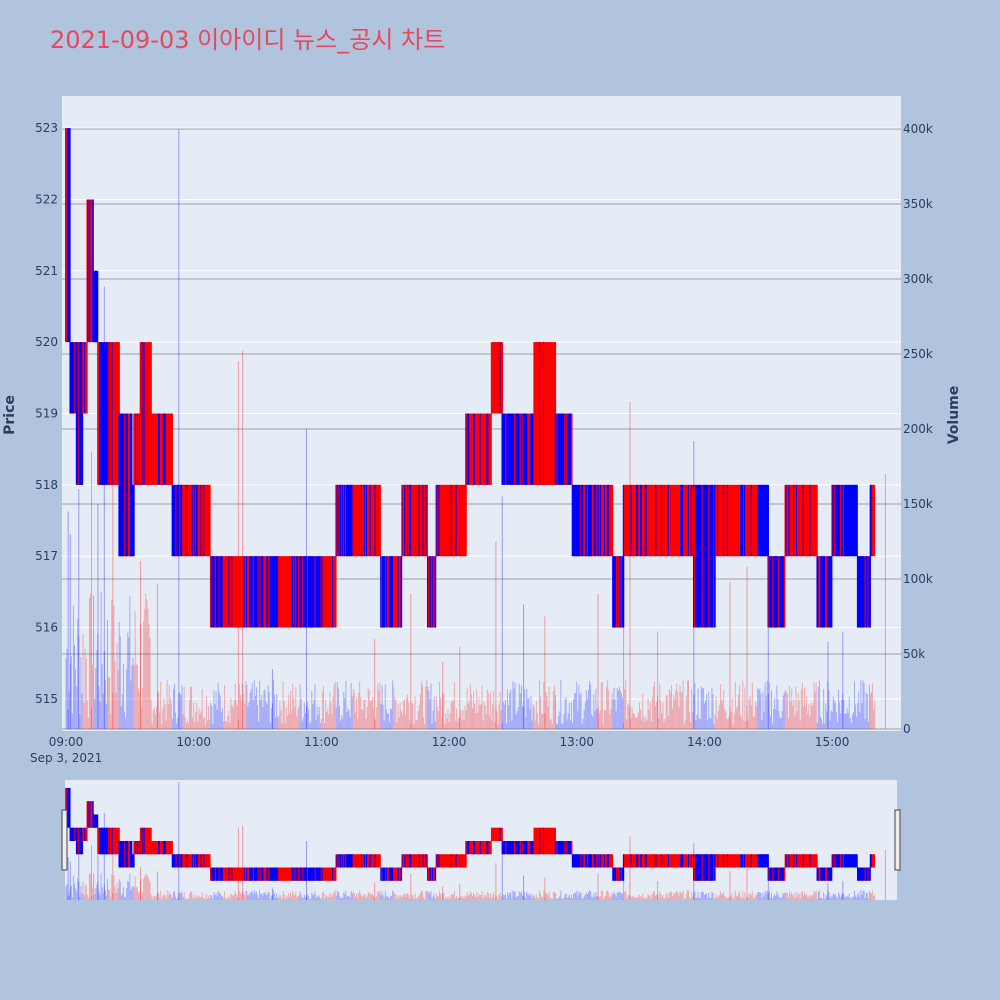 Image resolution: width=1000 pixels, height=1000 pixels. What do you see at coordinates (954, 415) in the screenshot?
I see `volume-axis-title: Volume` at bounding box center [954, 415].